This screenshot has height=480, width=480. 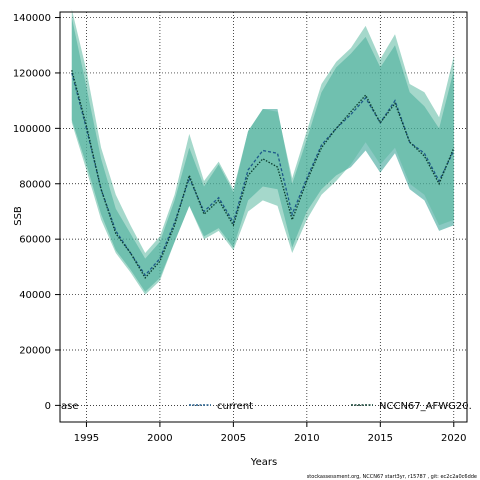 What do you see at coordinates (159, 438) in the screenshot?
I see `x-tick-label-2000: 2000` at bounding box center [159, 438].